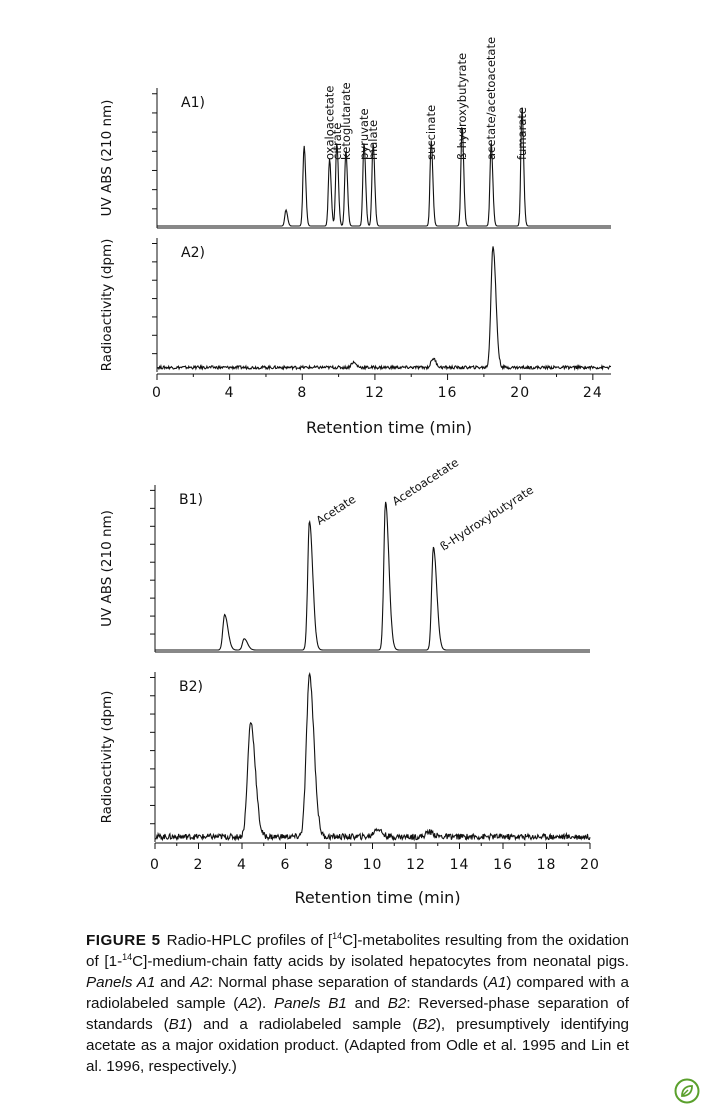 This screenshot has width=707, height=1112. What do you see at coordinates (460, 865) in the screenshot?
I see `x-tick-label: 14` at bounding box center [460, 865].